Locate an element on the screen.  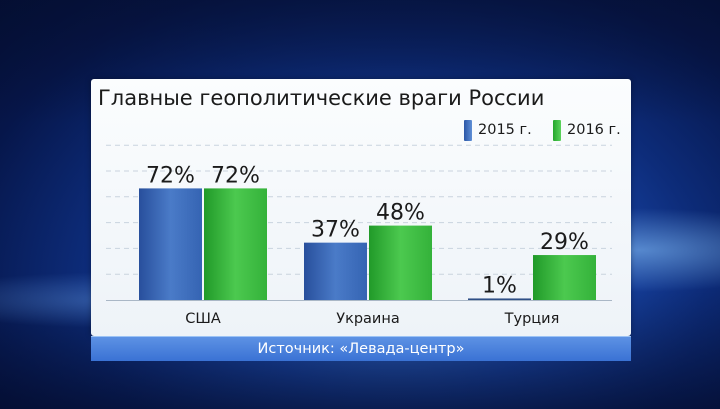
legend-item-2016: 2016 г. is located at coordinates (587, 130).